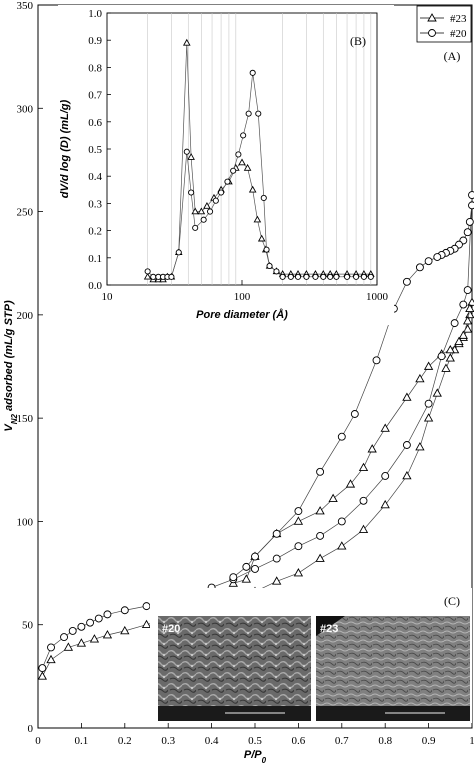 The width and height of the screenshot is (474, 765). Describe the element at coordinates (95, 68) in the screenshot. I see `inset-y-tick-label: 0.8` at that location.